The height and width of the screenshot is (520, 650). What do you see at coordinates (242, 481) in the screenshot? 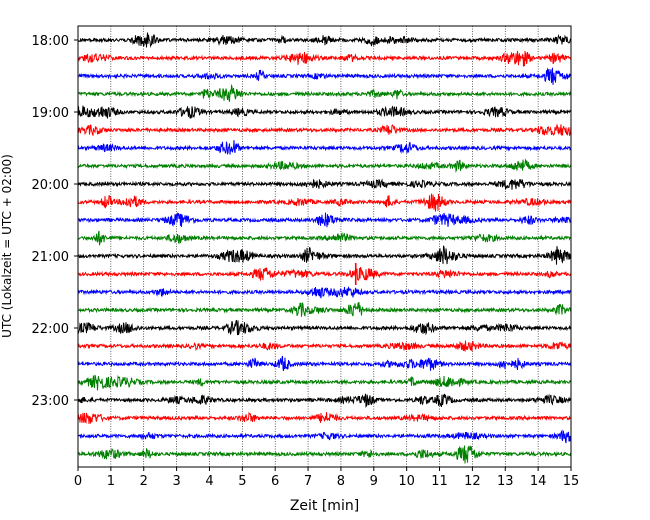
I see `x-tick-label: 5` at bounding box center [242, 481].